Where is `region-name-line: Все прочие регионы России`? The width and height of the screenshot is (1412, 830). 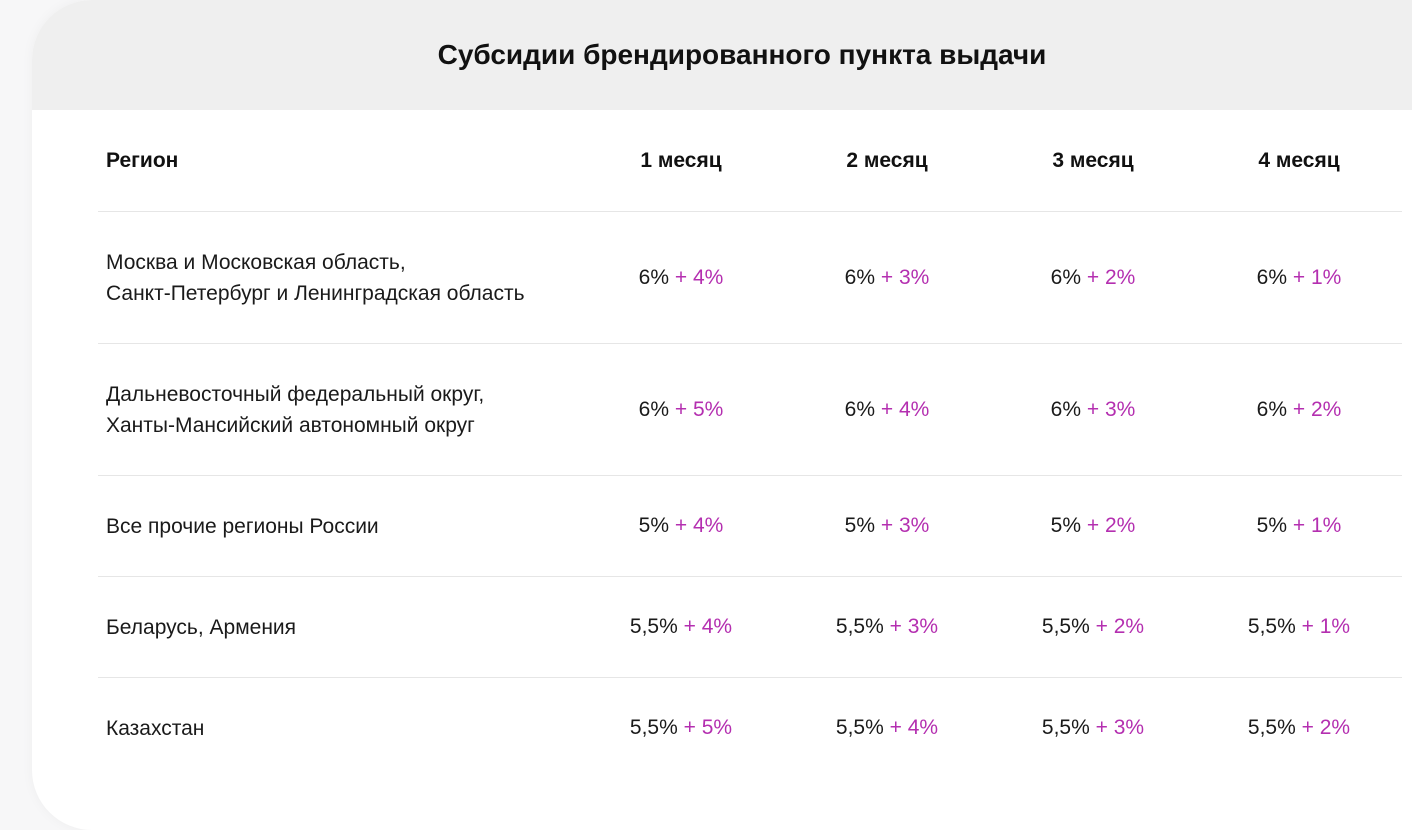
region-name-line: Все прочие регионы России is located at coordinates (242, 526).